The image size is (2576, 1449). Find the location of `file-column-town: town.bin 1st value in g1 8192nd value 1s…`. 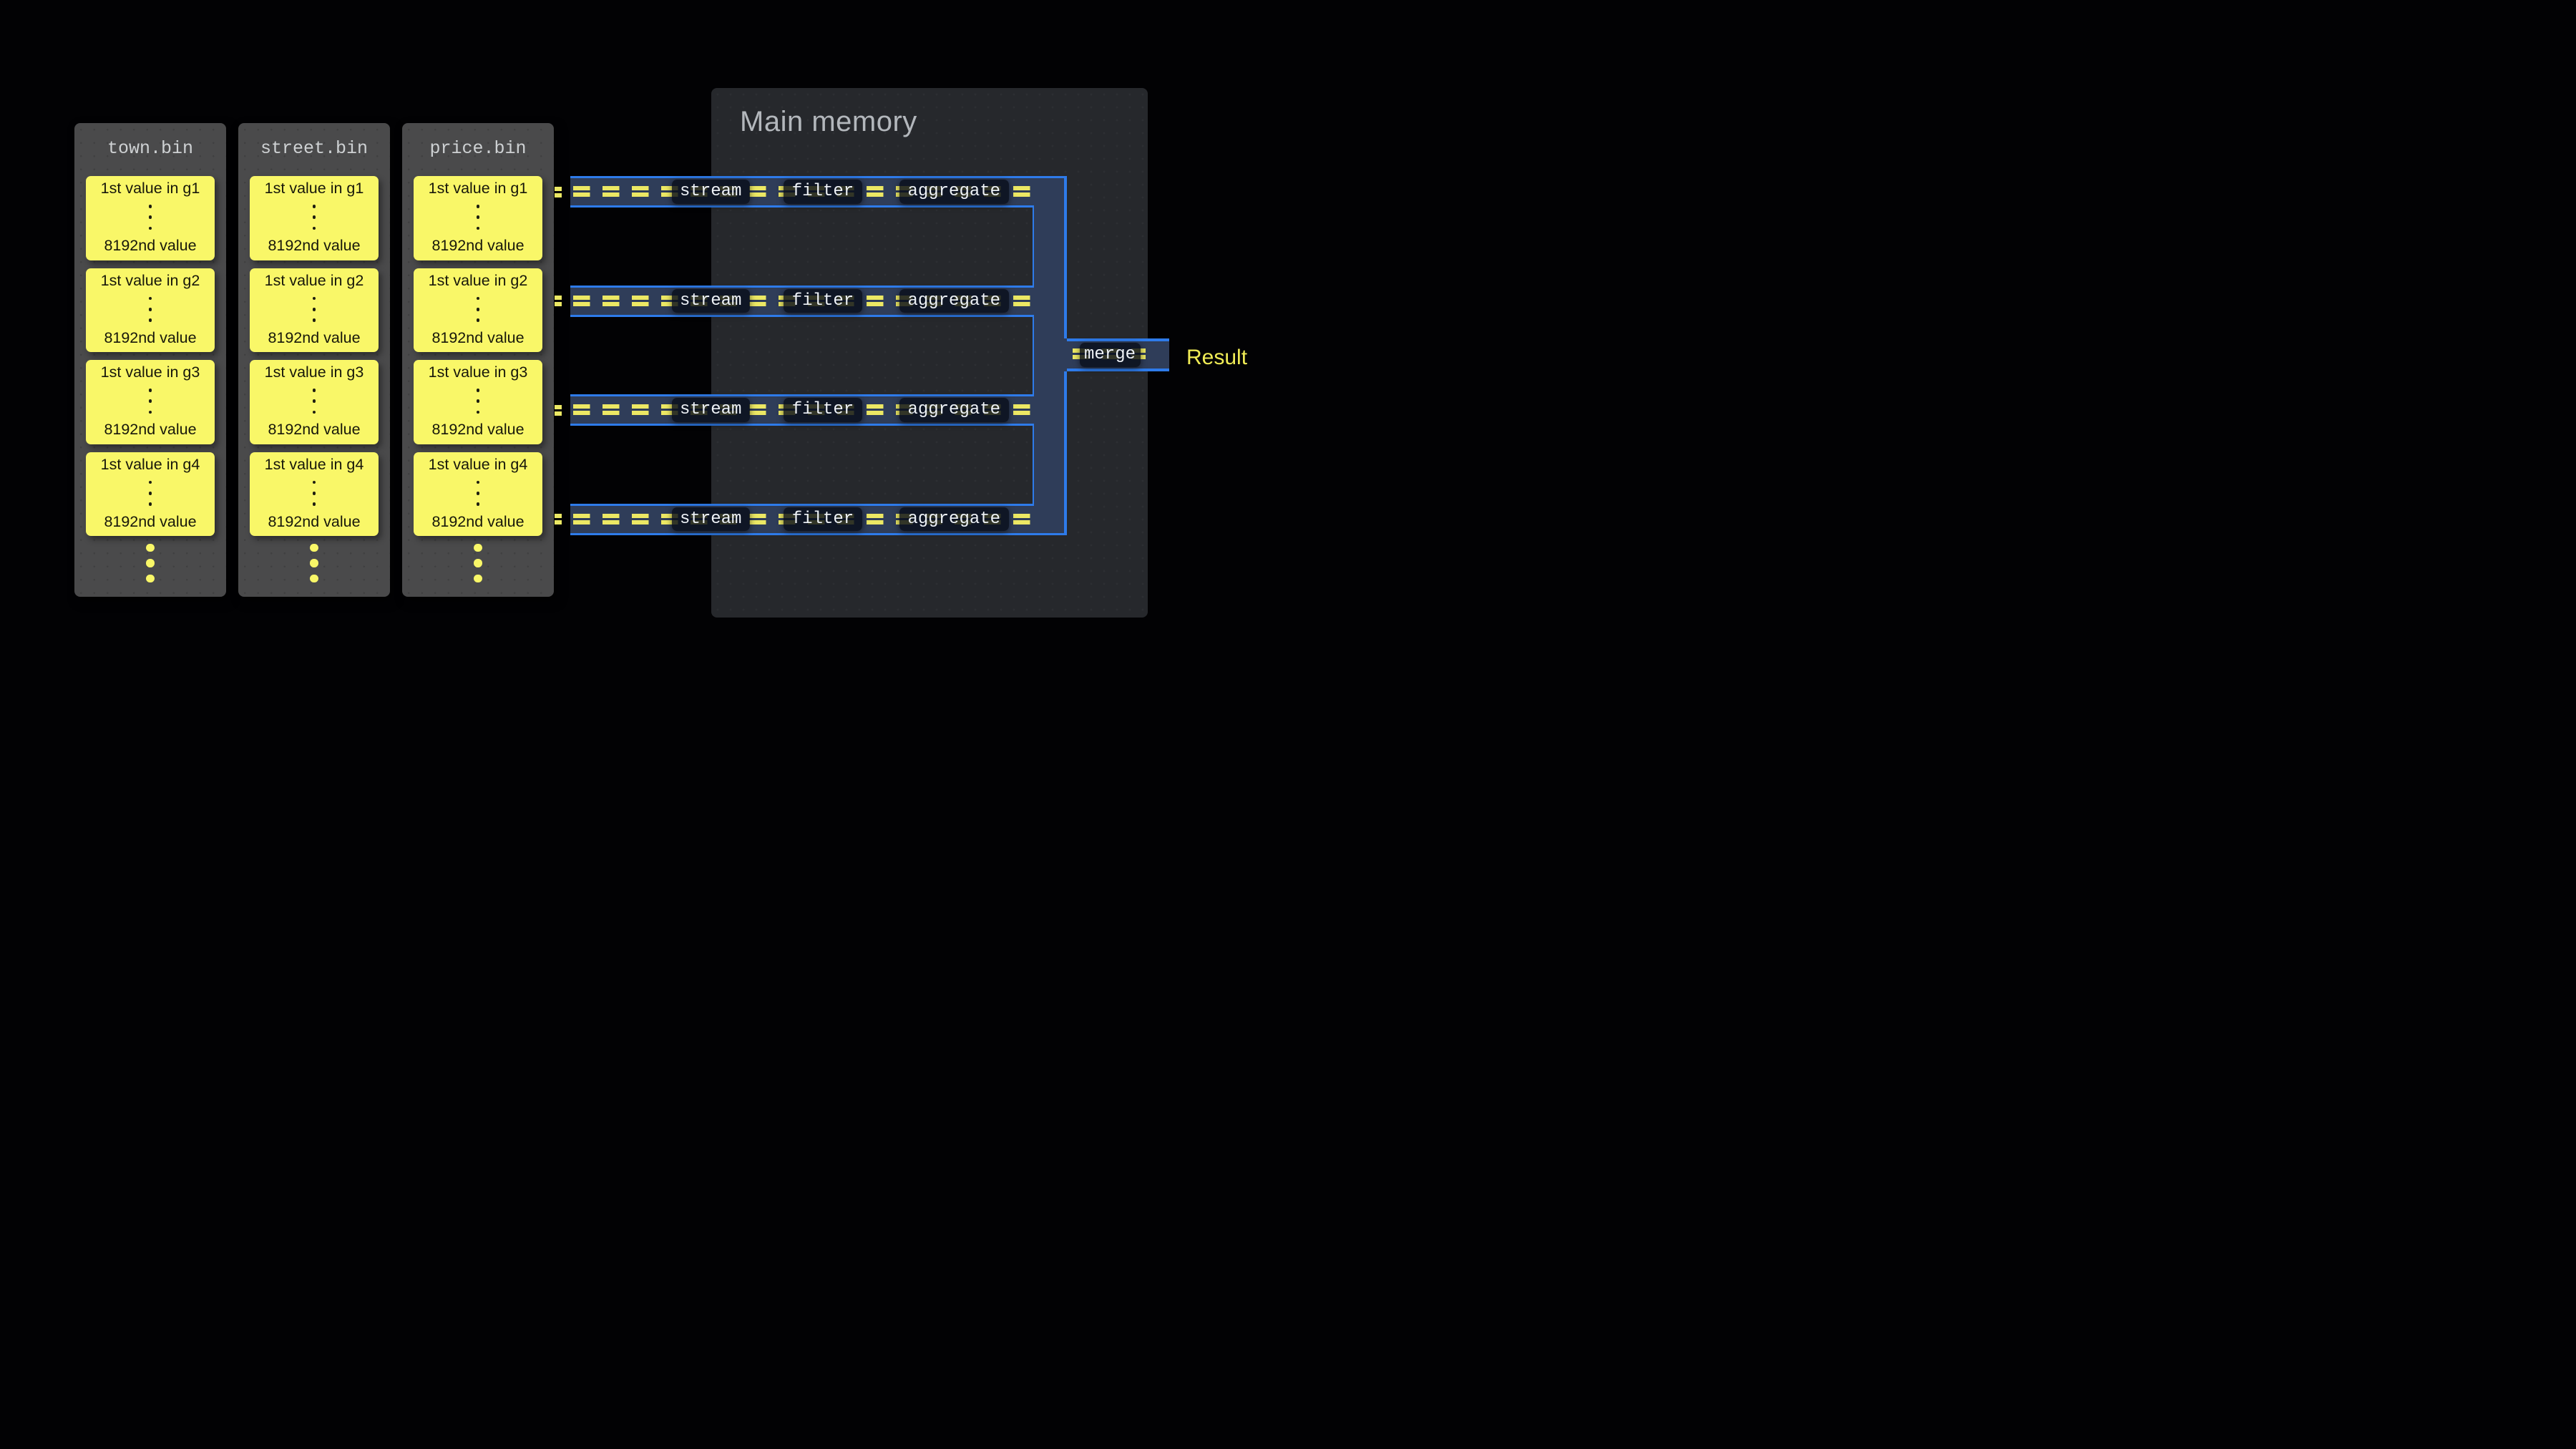

file-column-town: town.bin 1st value in g1 8192nd value 1s… is located at coordinates (150, 359).